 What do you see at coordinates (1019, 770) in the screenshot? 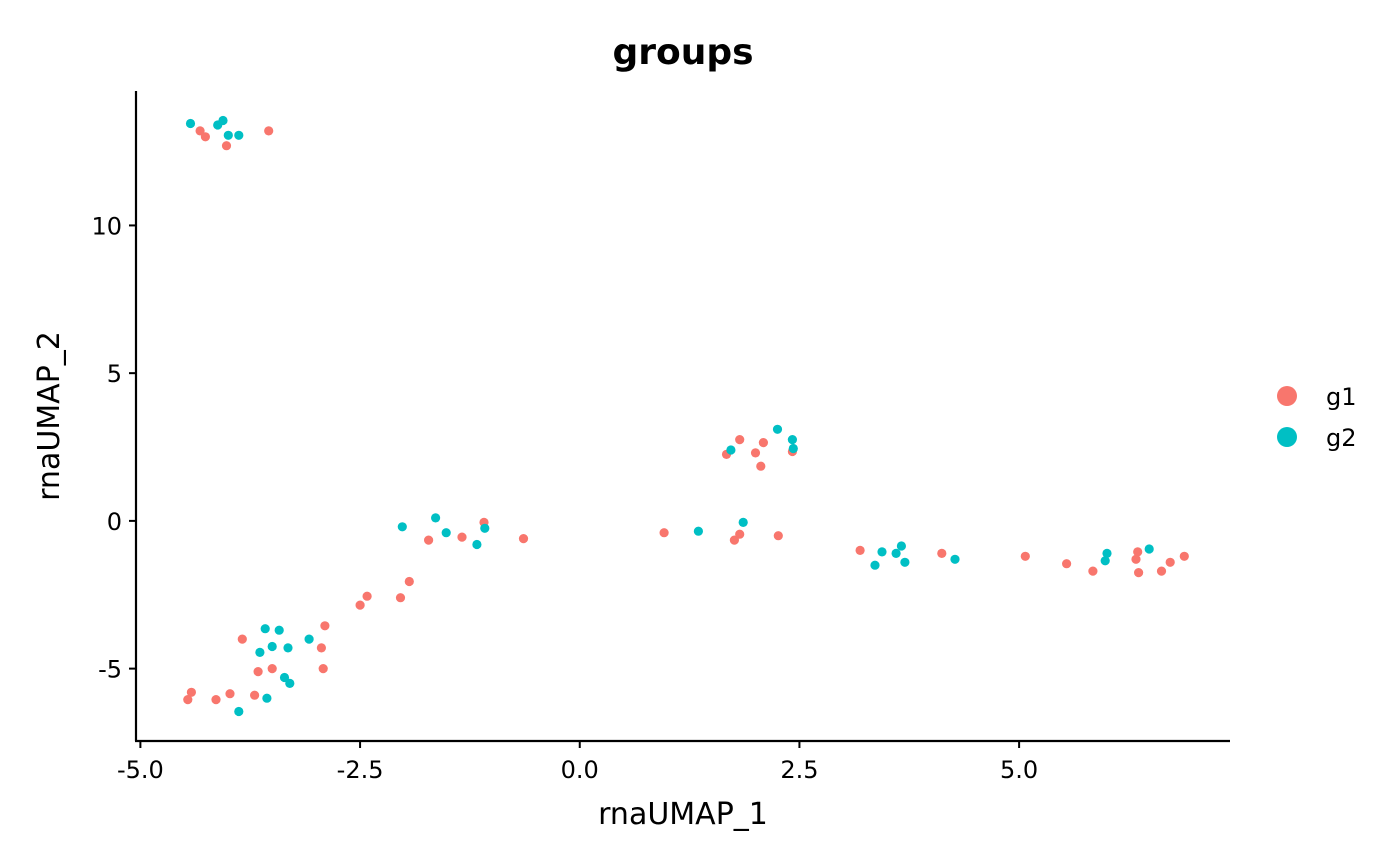
I see `x-tick-label: 5.0` at bounding box center [1019, 770].